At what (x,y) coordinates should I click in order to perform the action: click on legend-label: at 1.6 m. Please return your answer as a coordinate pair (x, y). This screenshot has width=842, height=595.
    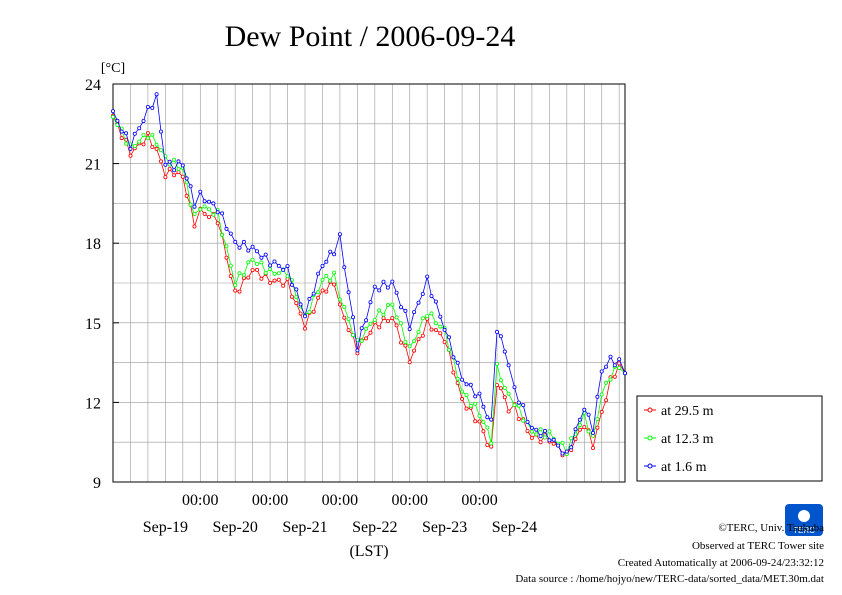
    Looking at the image, I should click on (684, 467).